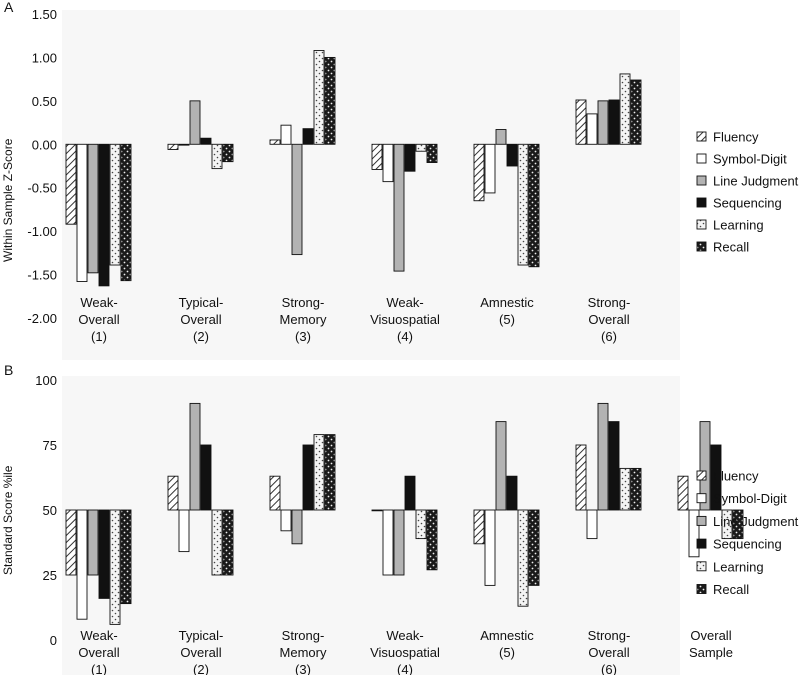 Image resolution: width=800 pixels, height=675 pixels. What do you see at coordinates (44, 101) in the screenshot?
I see `panel-a-y-tick-label: 0.50` at bounding box center [44, 101].